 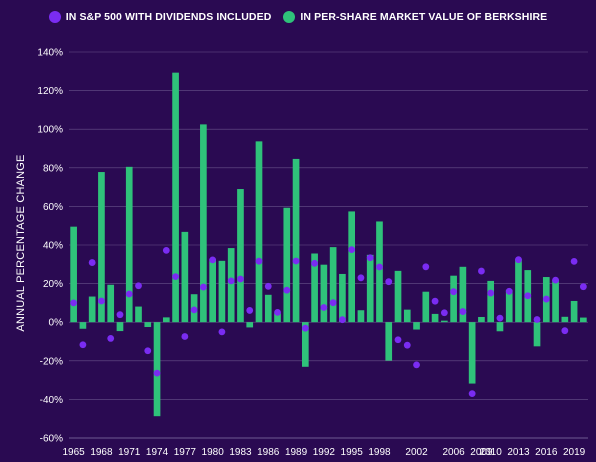 I want to click on x-tick-label: 1980, so click(x=213, y=452).